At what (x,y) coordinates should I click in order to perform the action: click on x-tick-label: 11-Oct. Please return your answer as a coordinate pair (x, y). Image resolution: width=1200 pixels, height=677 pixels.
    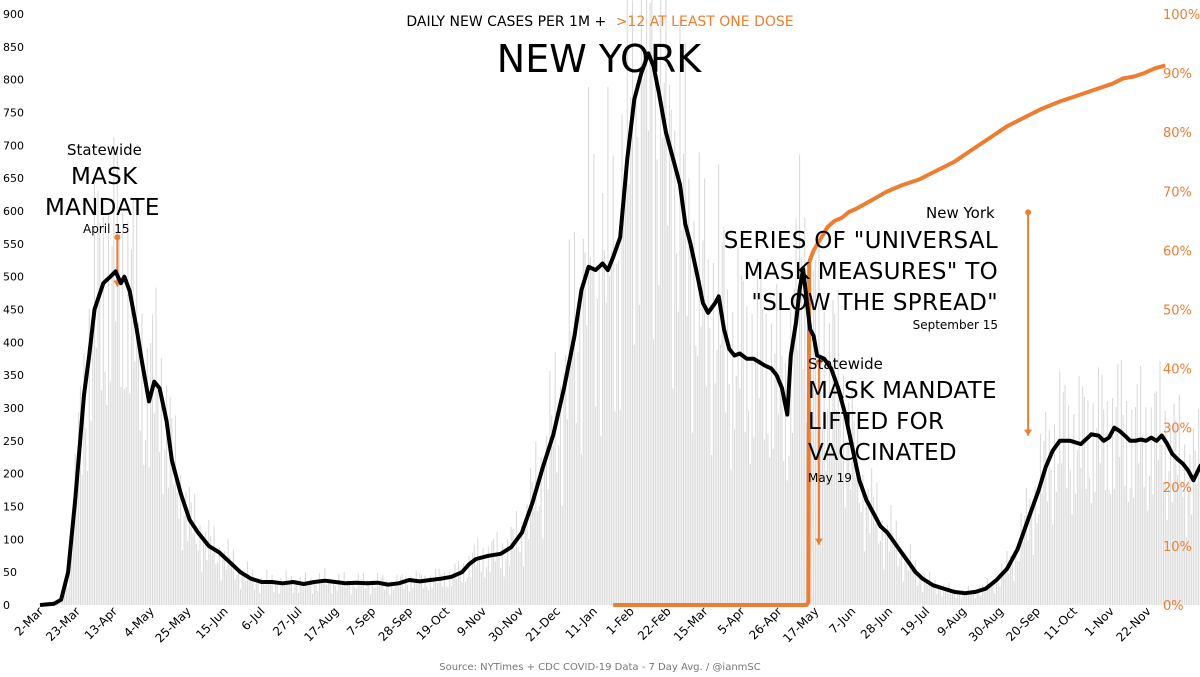
    Looking at the image, I should click on (1060, 623).